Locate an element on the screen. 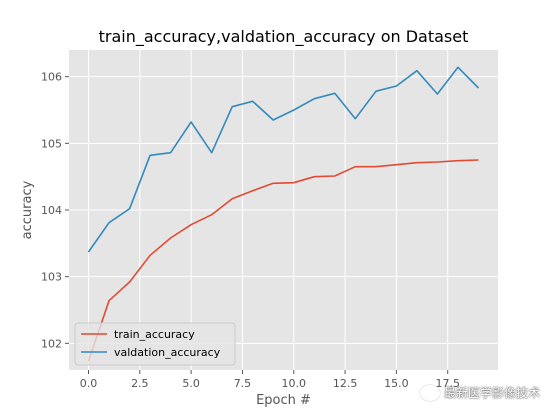 The height and width of the screenshot is (415, 554). legend-label-validation: valdation_accuracy is located at coordinates (167, 352).